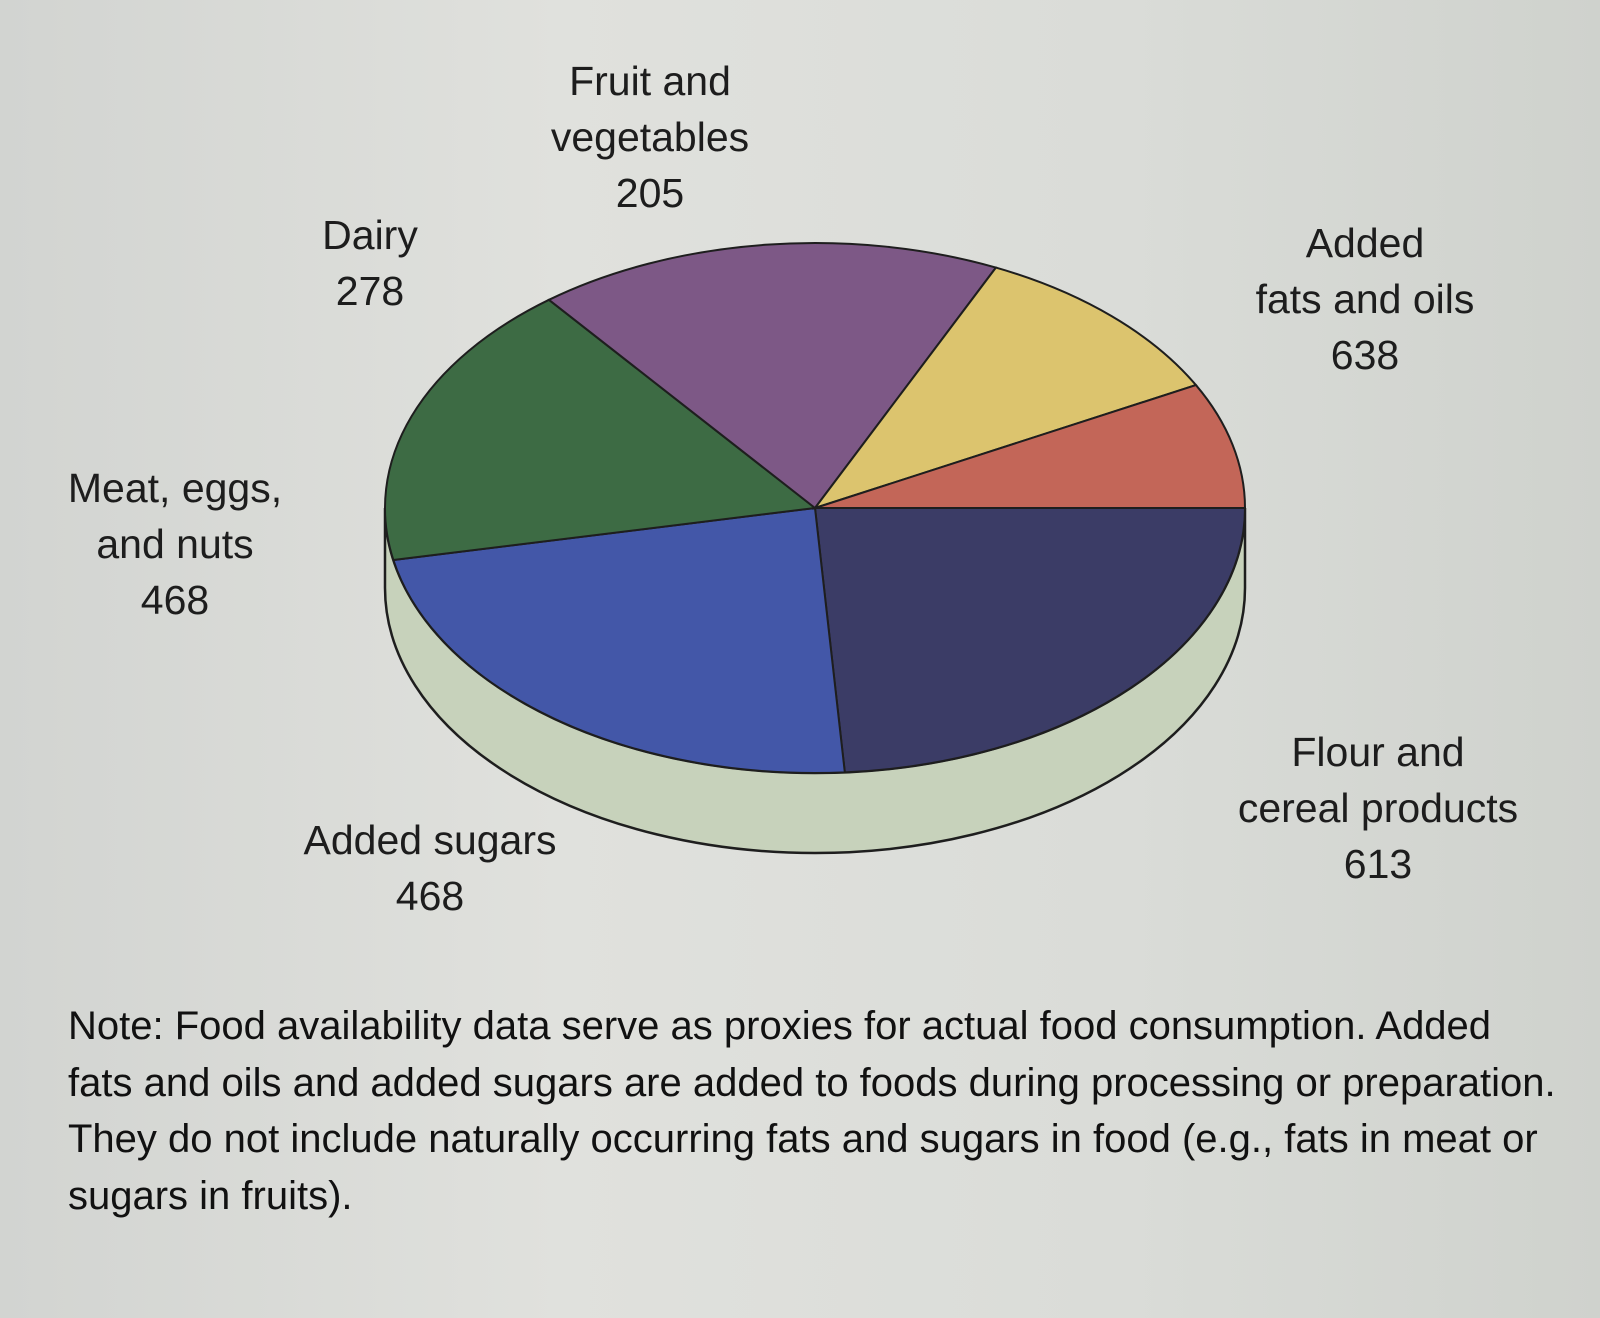 The height and width of the screenshot is (1318, 1600). Describe the element at coordinates (1030, 446) in the screenshot. I see `pie-slice-fruit-and-vegetables` at that location.